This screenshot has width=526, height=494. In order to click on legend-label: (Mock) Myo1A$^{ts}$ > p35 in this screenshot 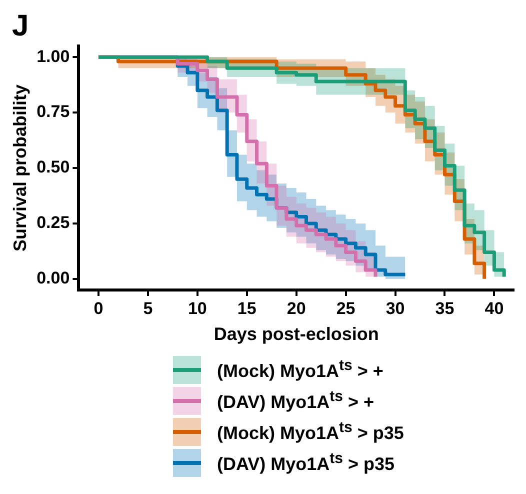, I will do `click(310, 431)`.